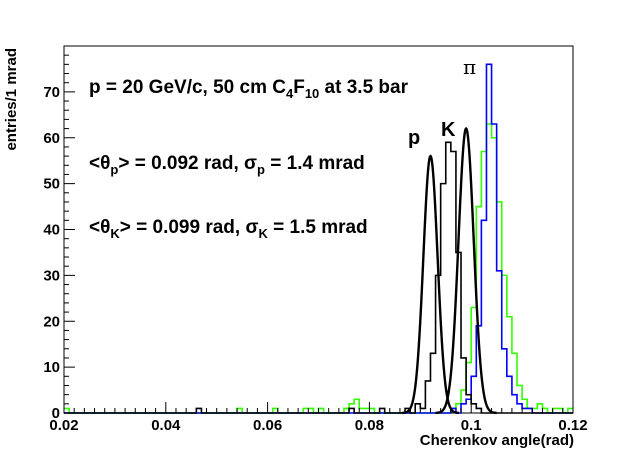  What do you see at coordinates (249, 89) in the screenshot?
I see `annotation-setup: p = 20 GeV/c, 50 cm C4F10 at 3.5 bar` at bounding box center [249, 89].